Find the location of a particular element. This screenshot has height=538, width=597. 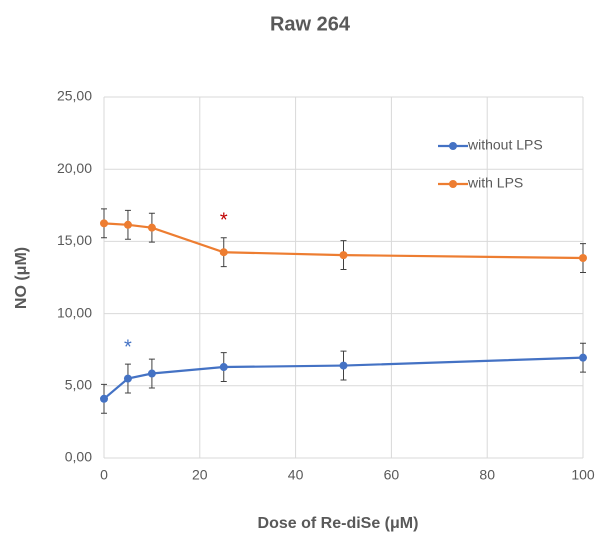

x-tick-label: 0 is located at coordinates (104, 475).